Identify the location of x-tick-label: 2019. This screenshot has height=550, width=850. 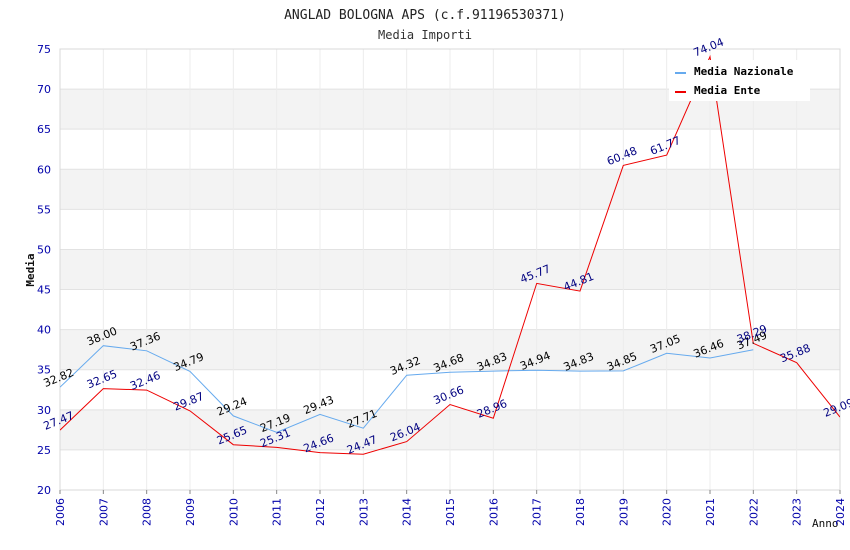
(623, 512).